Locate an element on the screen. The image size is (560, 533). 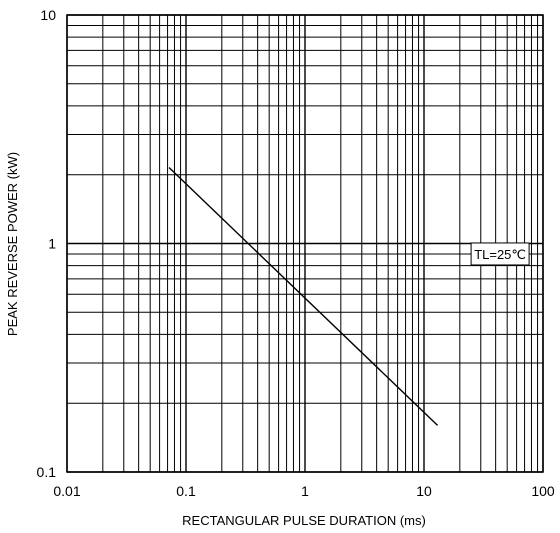
y-tick-label: 1 is located at coordinates (52, 244).